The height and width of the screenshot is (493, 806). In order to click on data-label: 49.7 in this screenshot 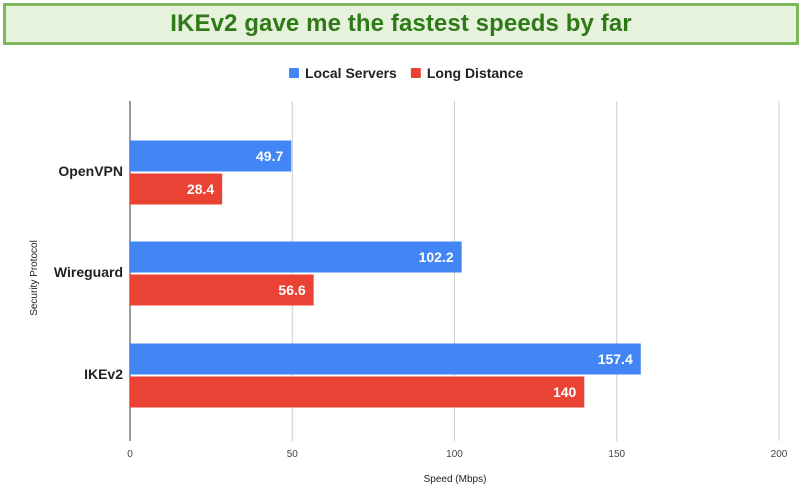, I will do `click(269, 156)`.